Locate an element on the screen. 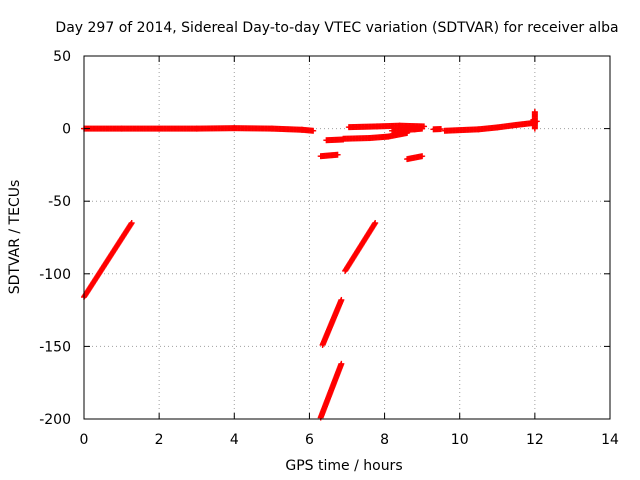 The width and height of the screenshot is (640, 480). x-tick-label: 8 is located at coordinates (384, 440).